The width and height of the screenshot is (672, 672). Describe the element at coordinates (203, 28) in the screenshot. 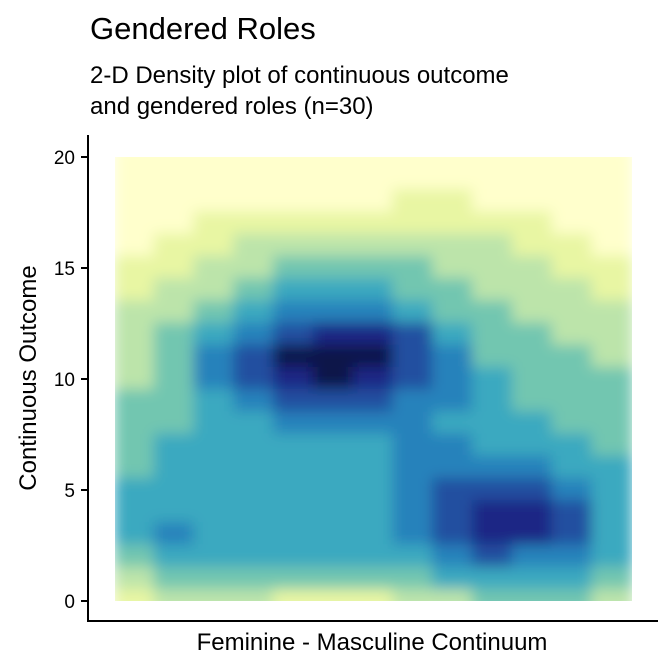

I see `chart-title: Gendered Roles` at that location.